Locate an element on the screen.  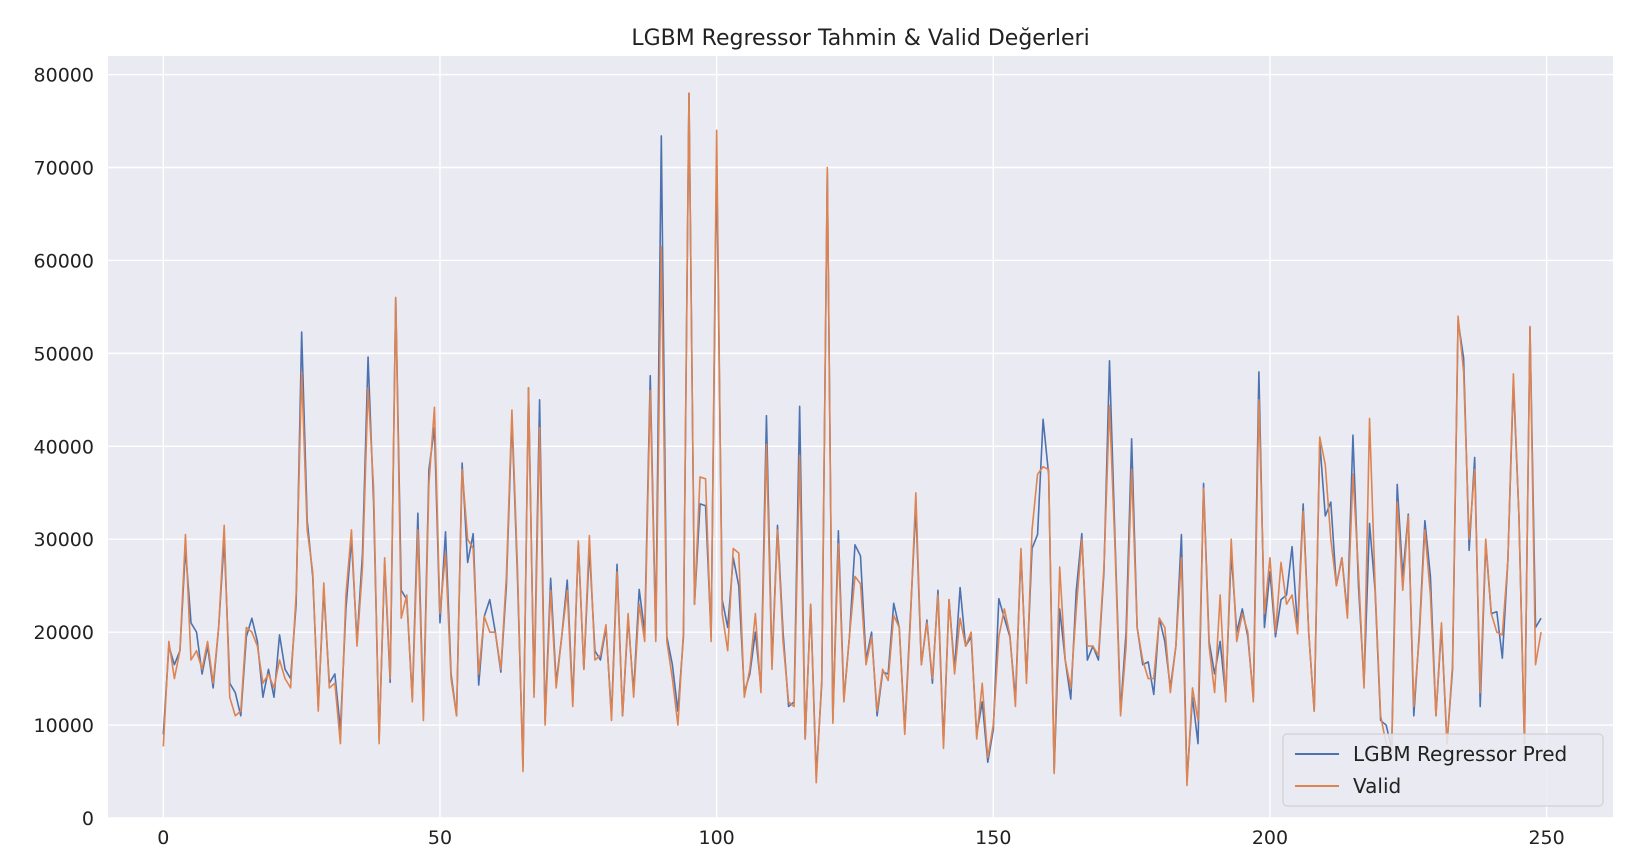
y-tick-label: 20000 is located at coordinates (64, 633).